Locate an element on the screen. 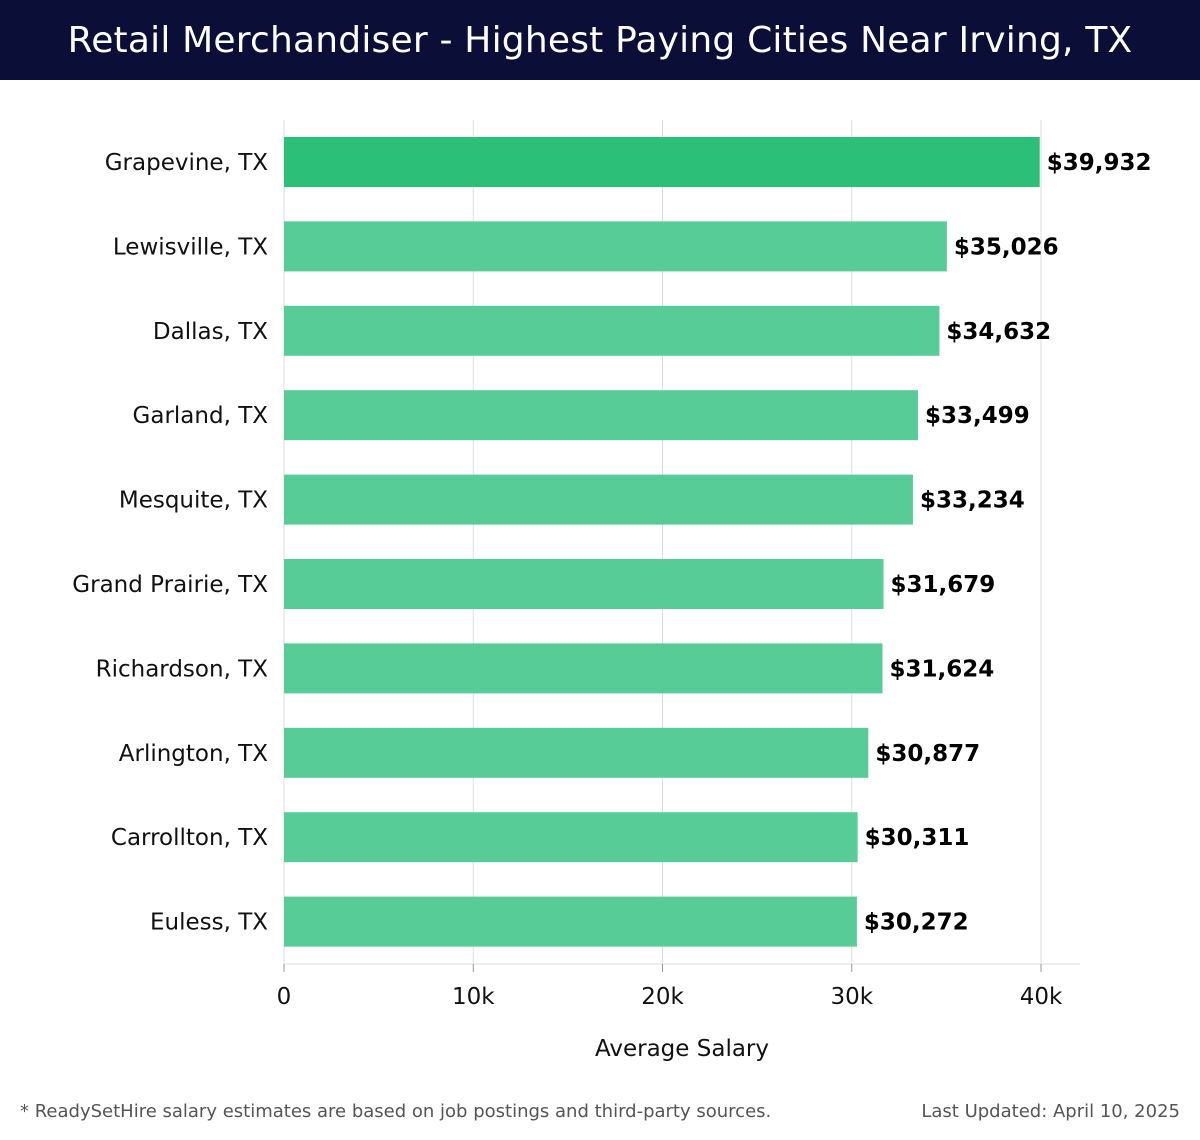 This screenshot has height=1140, width=1200. category-label: Dallas, TX is located at coordinates (210, 332).